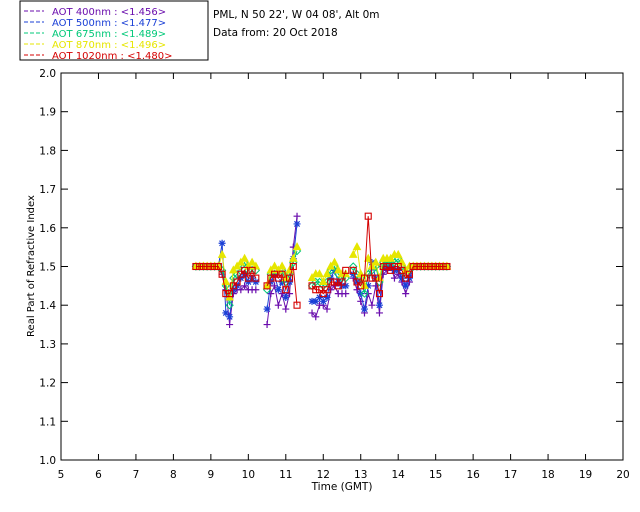 The height and width of the screenshot is (512, 640). What do you see at coordinates (109, 12) in the screenshot?
I see `legend-entry-label: AOT 400nm : <1.456>` at bounding box center [109, 12].